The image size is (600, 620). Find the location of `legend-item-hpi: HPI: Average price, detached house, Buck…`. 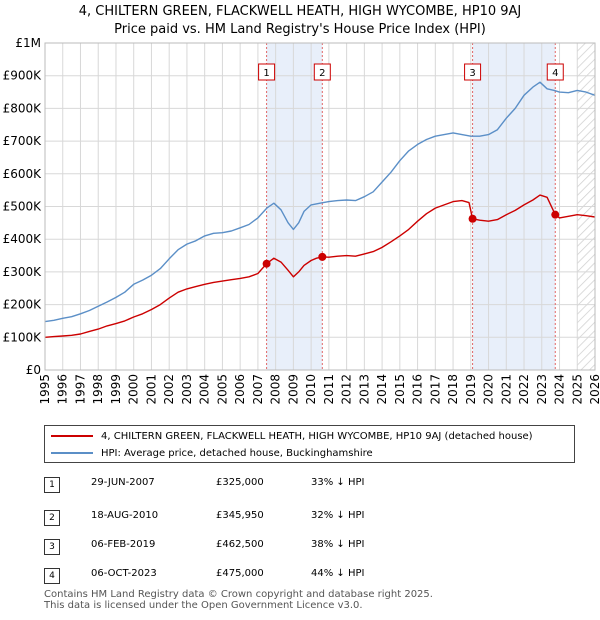

legend-item-hpi: HPI: Average price, detached house, Buck… is located at coordinates (209, 453).